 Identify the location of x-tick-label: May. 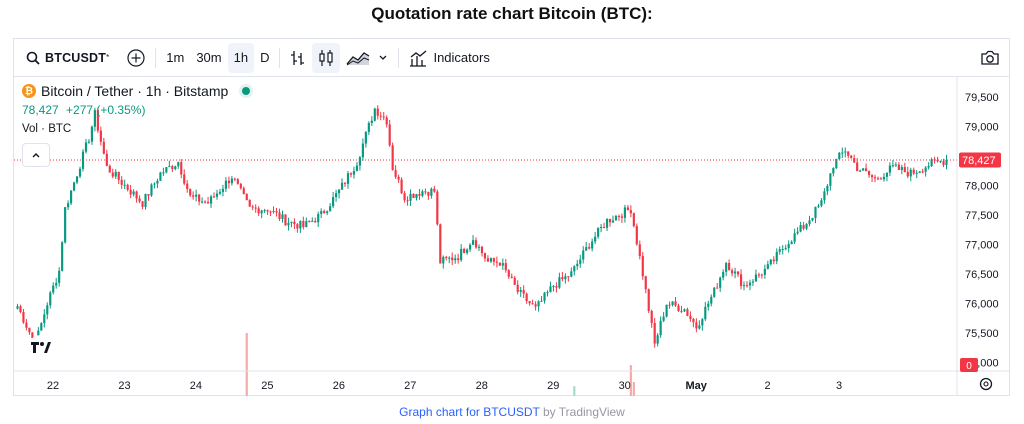
(696, 386).